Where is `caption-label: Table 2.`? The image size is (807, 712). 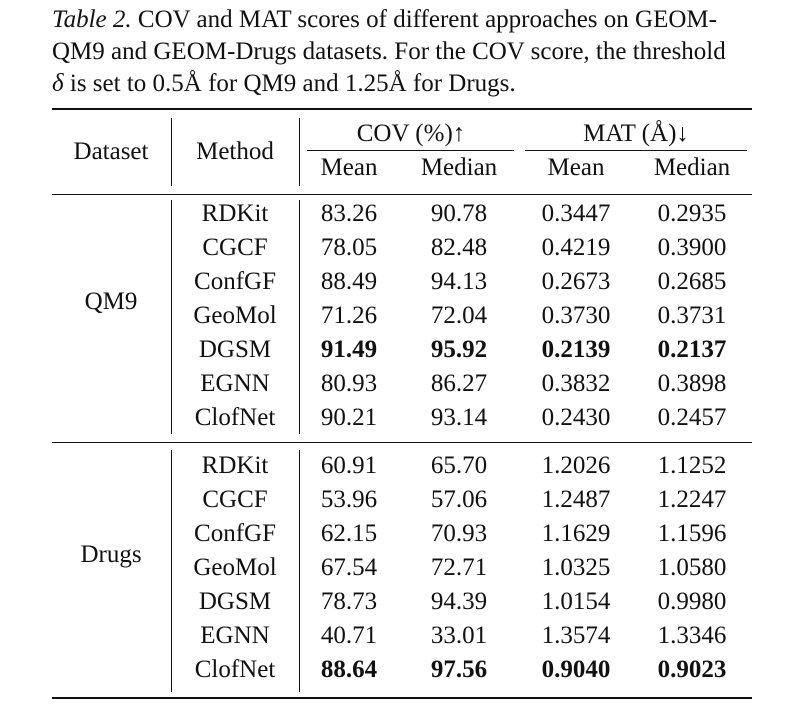 caption-label: Table 2. is located at coordinates (92, 19).